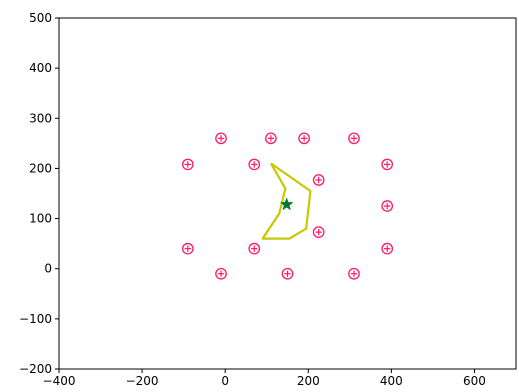 This screenshot has height=392, width=519. What do you see at coordinates (308, 381) in the screenshot?
I see `x-tick-label: 200` at bounding box center [308, 381].